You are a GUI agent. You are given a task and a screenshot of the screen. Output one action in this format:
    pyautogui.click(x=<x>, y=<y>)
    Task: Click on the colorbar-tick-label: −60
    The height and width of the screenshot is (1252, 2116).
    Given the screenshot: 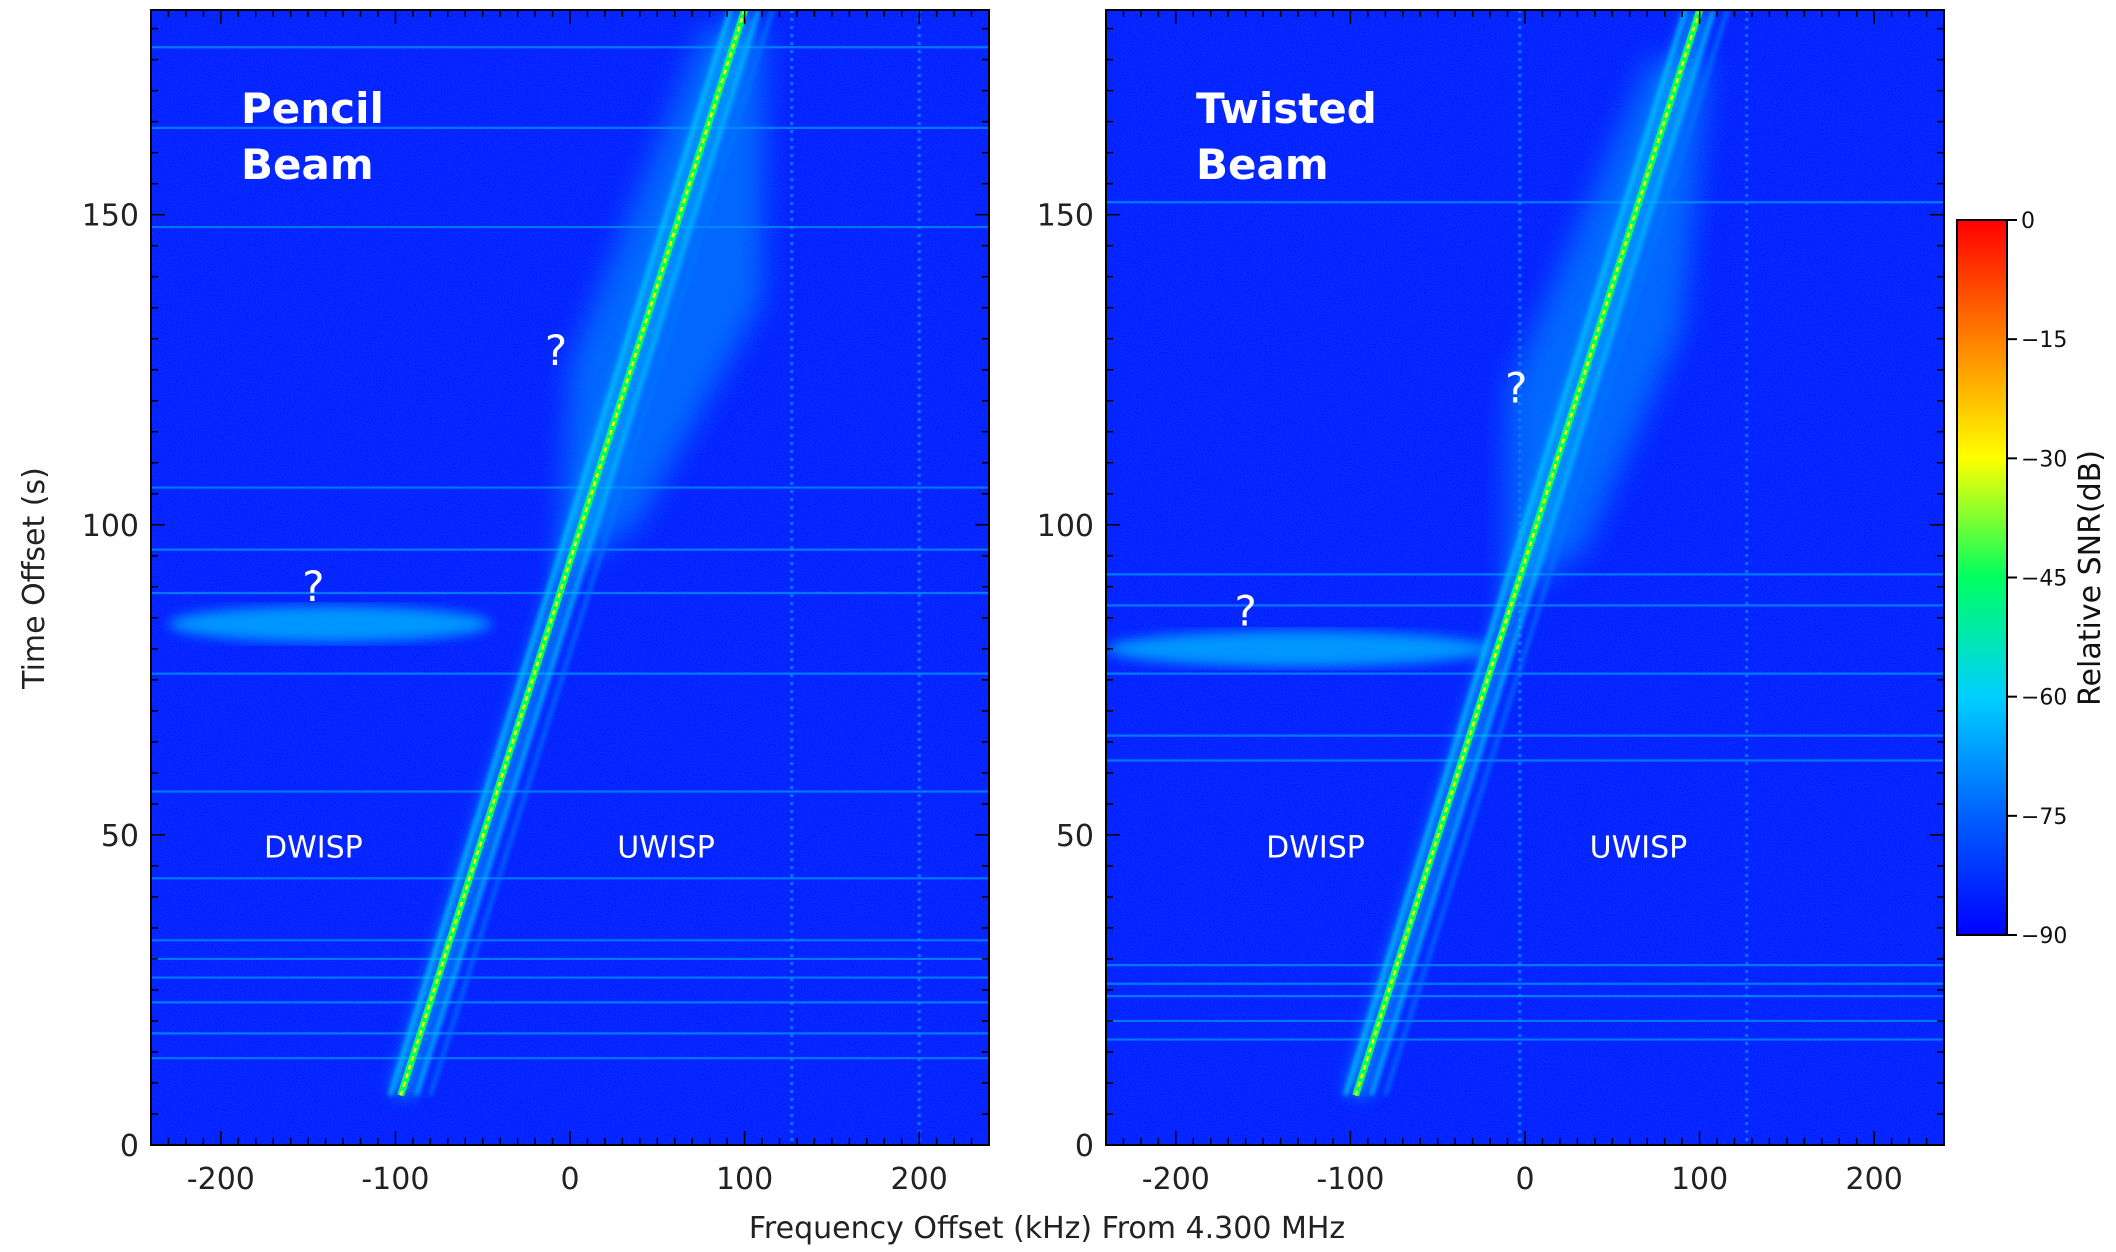 What is the action you would take?
    pyautogui.click(x=2044, y=698)
    